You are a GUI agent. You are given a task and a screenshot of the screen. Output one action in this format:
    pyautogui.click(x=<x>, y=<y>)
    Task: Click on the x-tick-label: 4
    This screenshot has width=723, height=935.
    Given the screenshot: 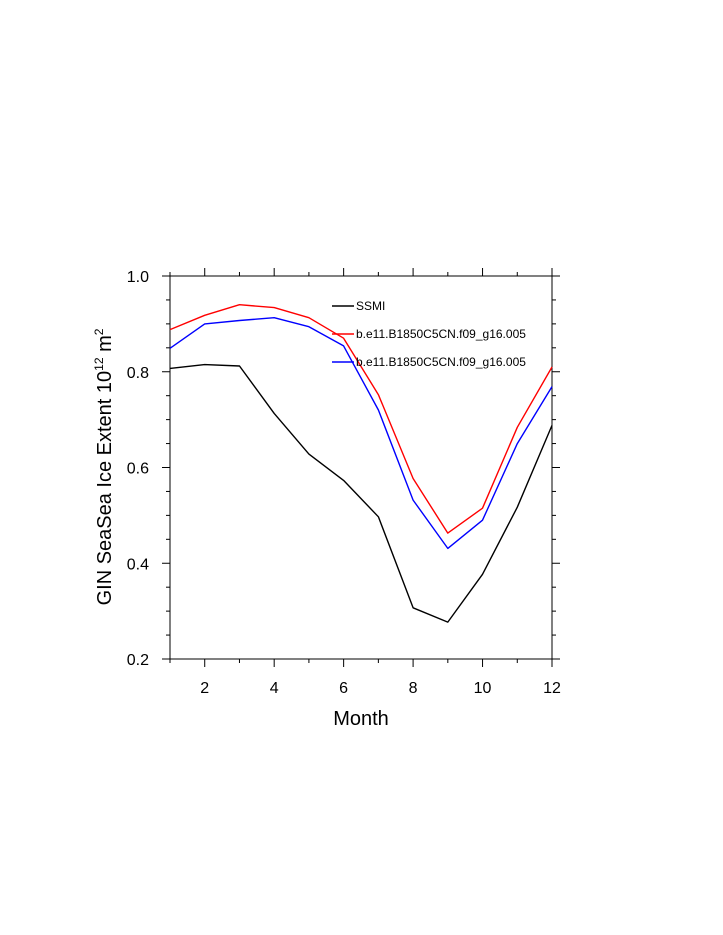 What is the action you would take?
    pyautogui.click(x=274, y=688)
    